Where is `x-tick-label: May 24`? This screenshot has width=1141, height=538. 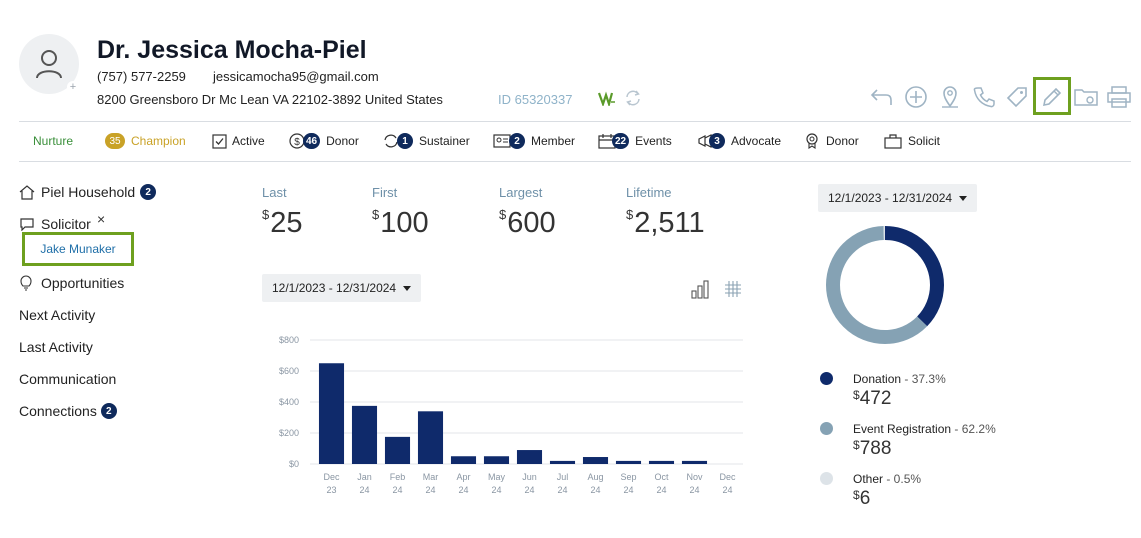 x-tick-label: May 24 is located at coordinates (497, 483).